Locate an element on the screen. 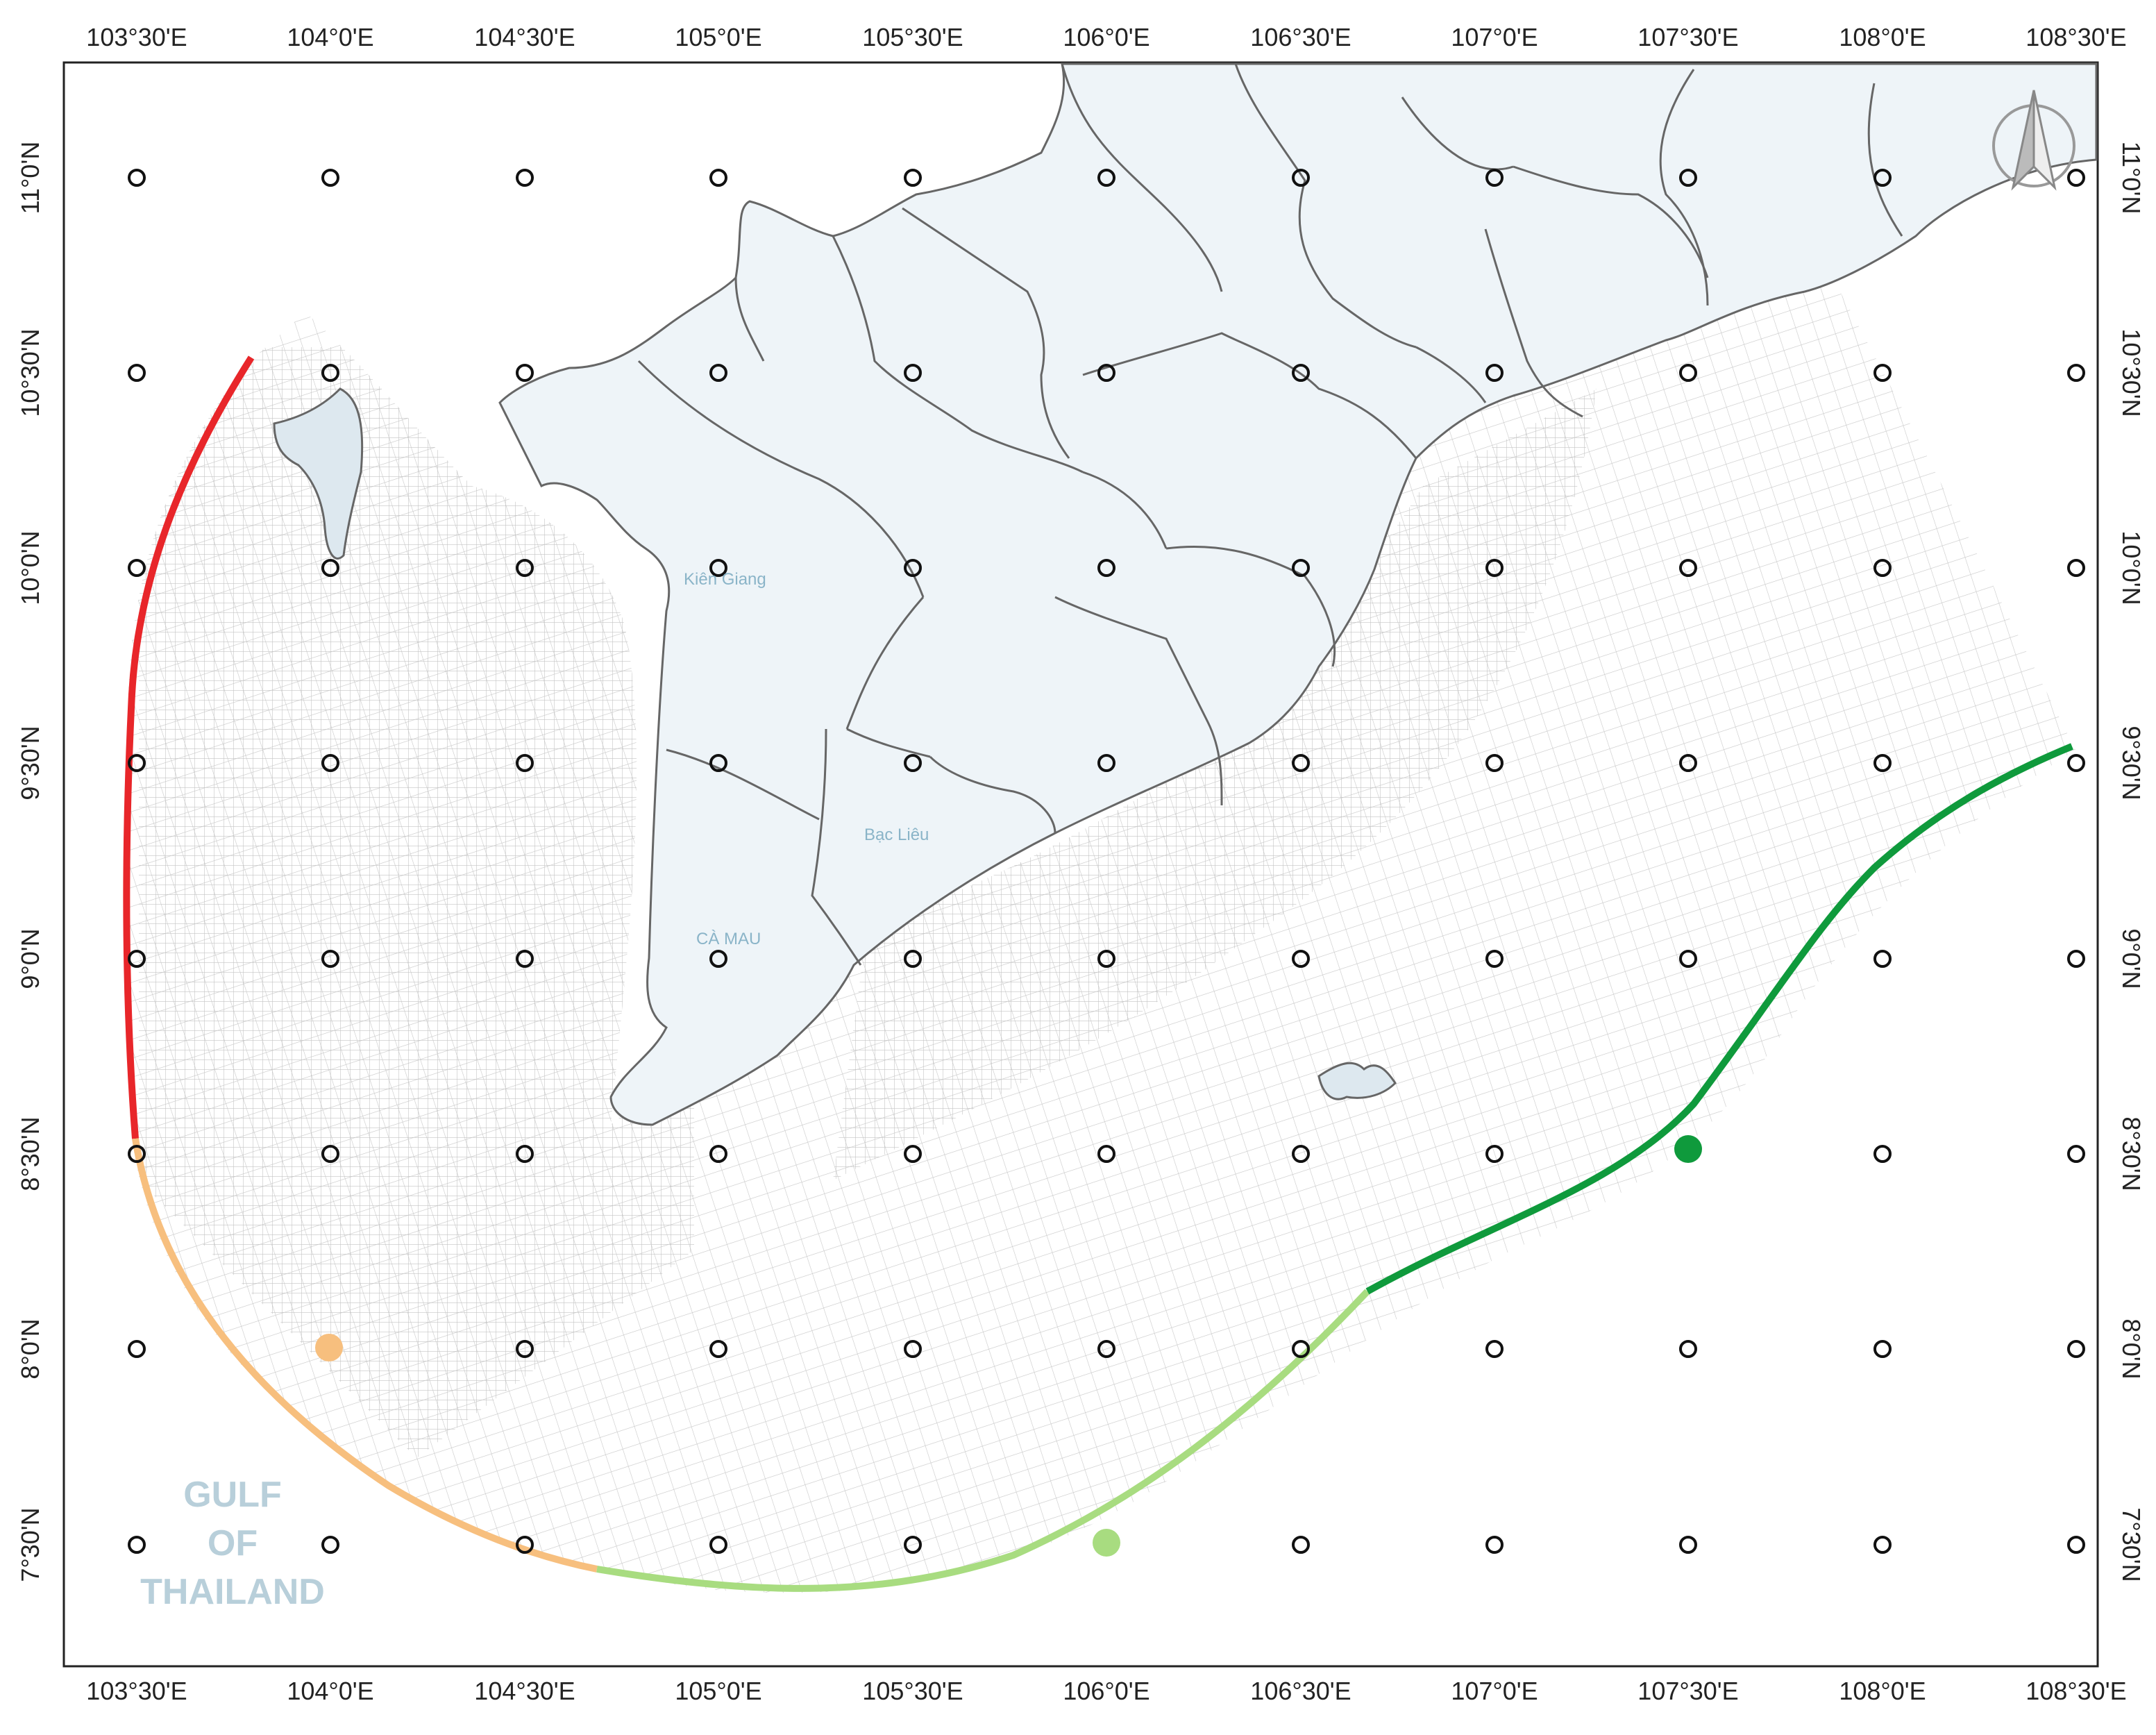 Image resolution: width=2156 pixels, height=1735 pixels. label-bac-lieu: Bạc Liêu is located at coordinates (897, 835).